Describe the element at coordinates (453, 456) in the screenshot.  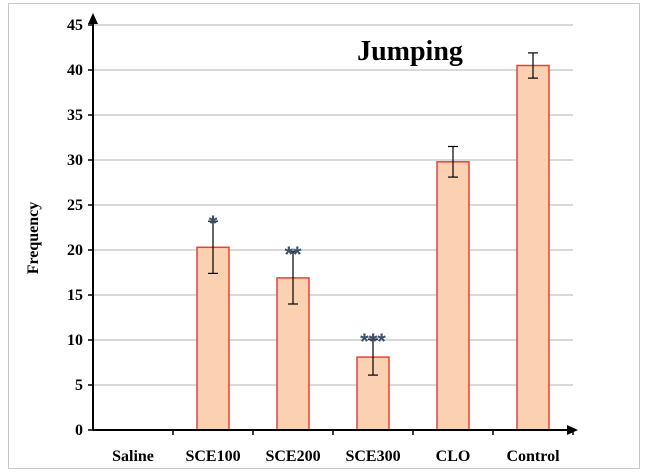
I see `x-tick-label: CLO` at that location.